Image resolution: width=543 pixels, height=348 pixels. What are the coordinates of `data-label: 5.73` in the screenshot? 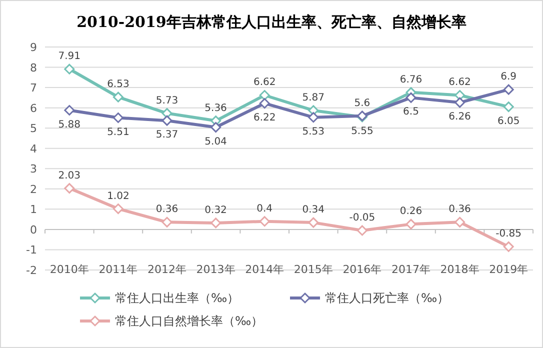 It's located at (167, 100).